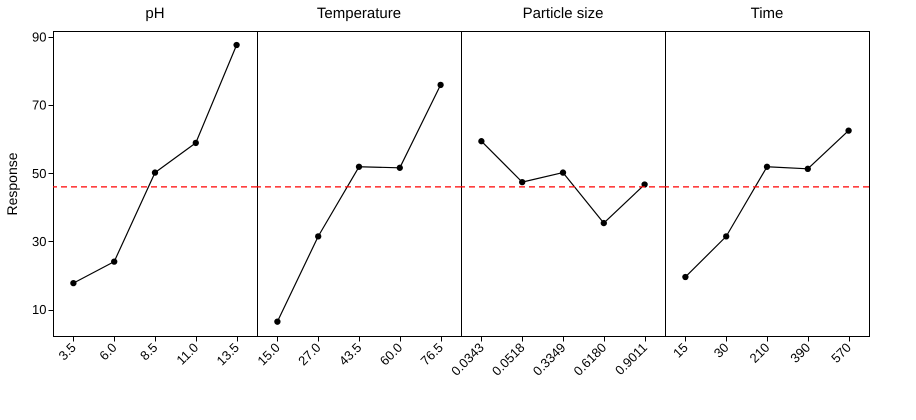 The height and width of the screenshot is (420, 916). Describe the element at coordinates (563, 13) in the screenshot. I see `chart-title: Particle size` at that location.